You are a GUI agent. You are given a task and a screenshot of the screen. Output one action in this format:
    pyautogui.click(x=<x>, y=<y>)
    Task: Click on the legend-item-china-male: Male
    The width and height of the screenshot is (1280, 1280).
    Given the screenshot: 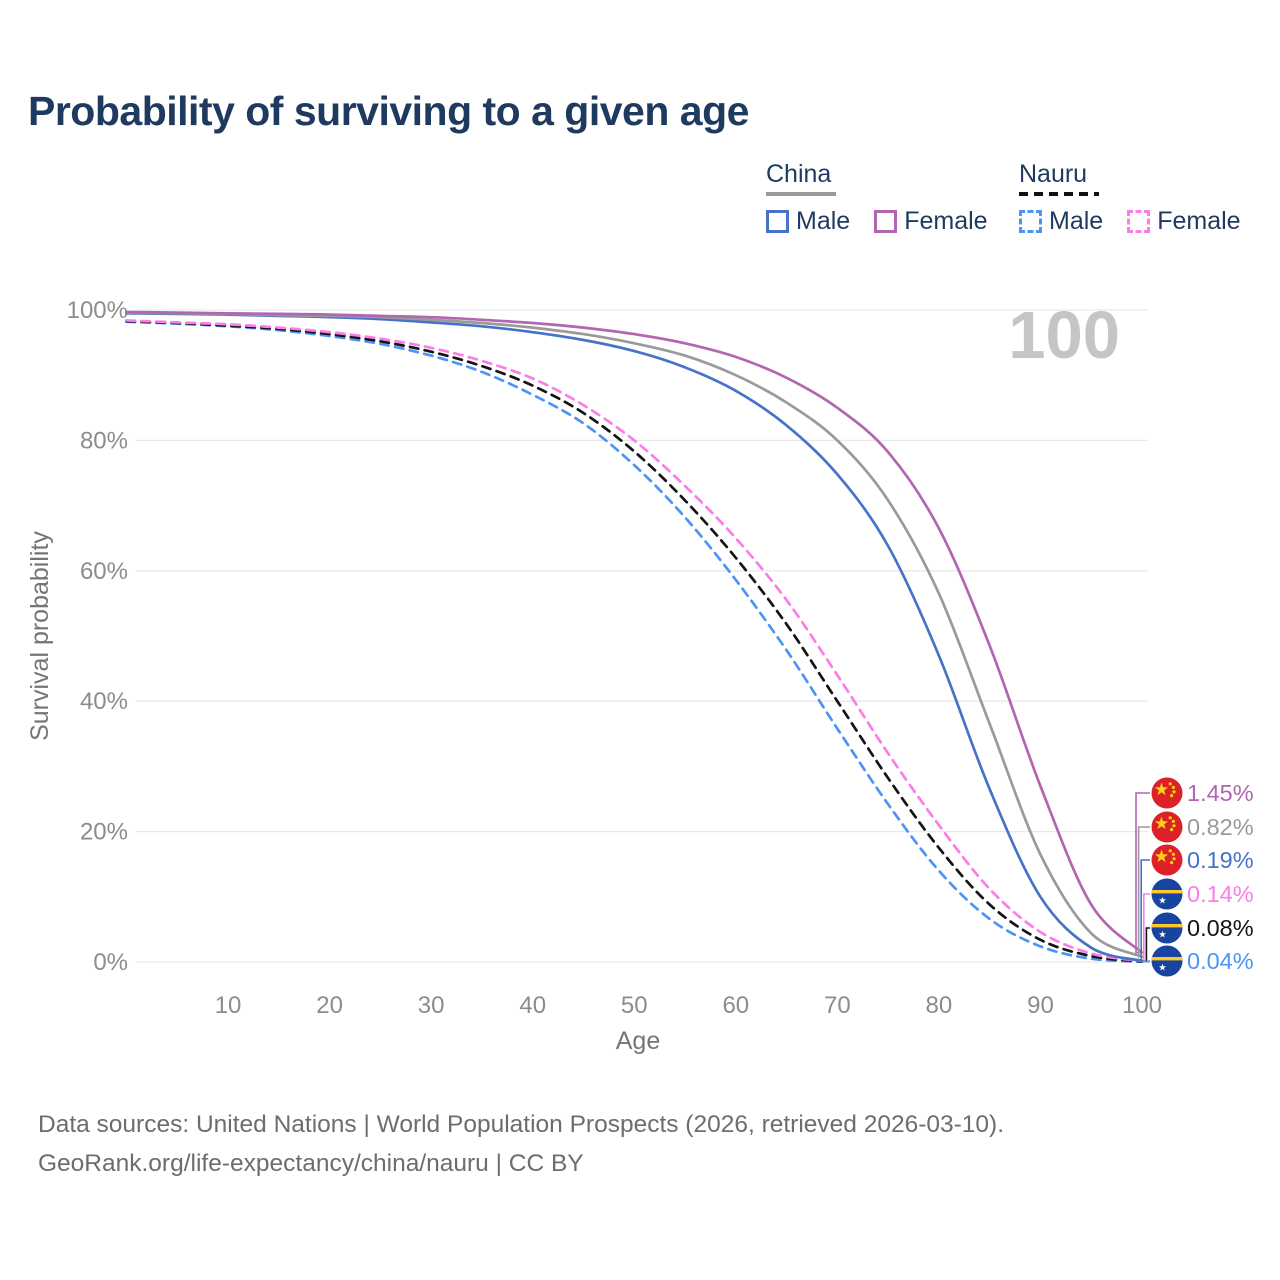 What is the action you would take?
    pyautogui.click(x=808, y=221)
    